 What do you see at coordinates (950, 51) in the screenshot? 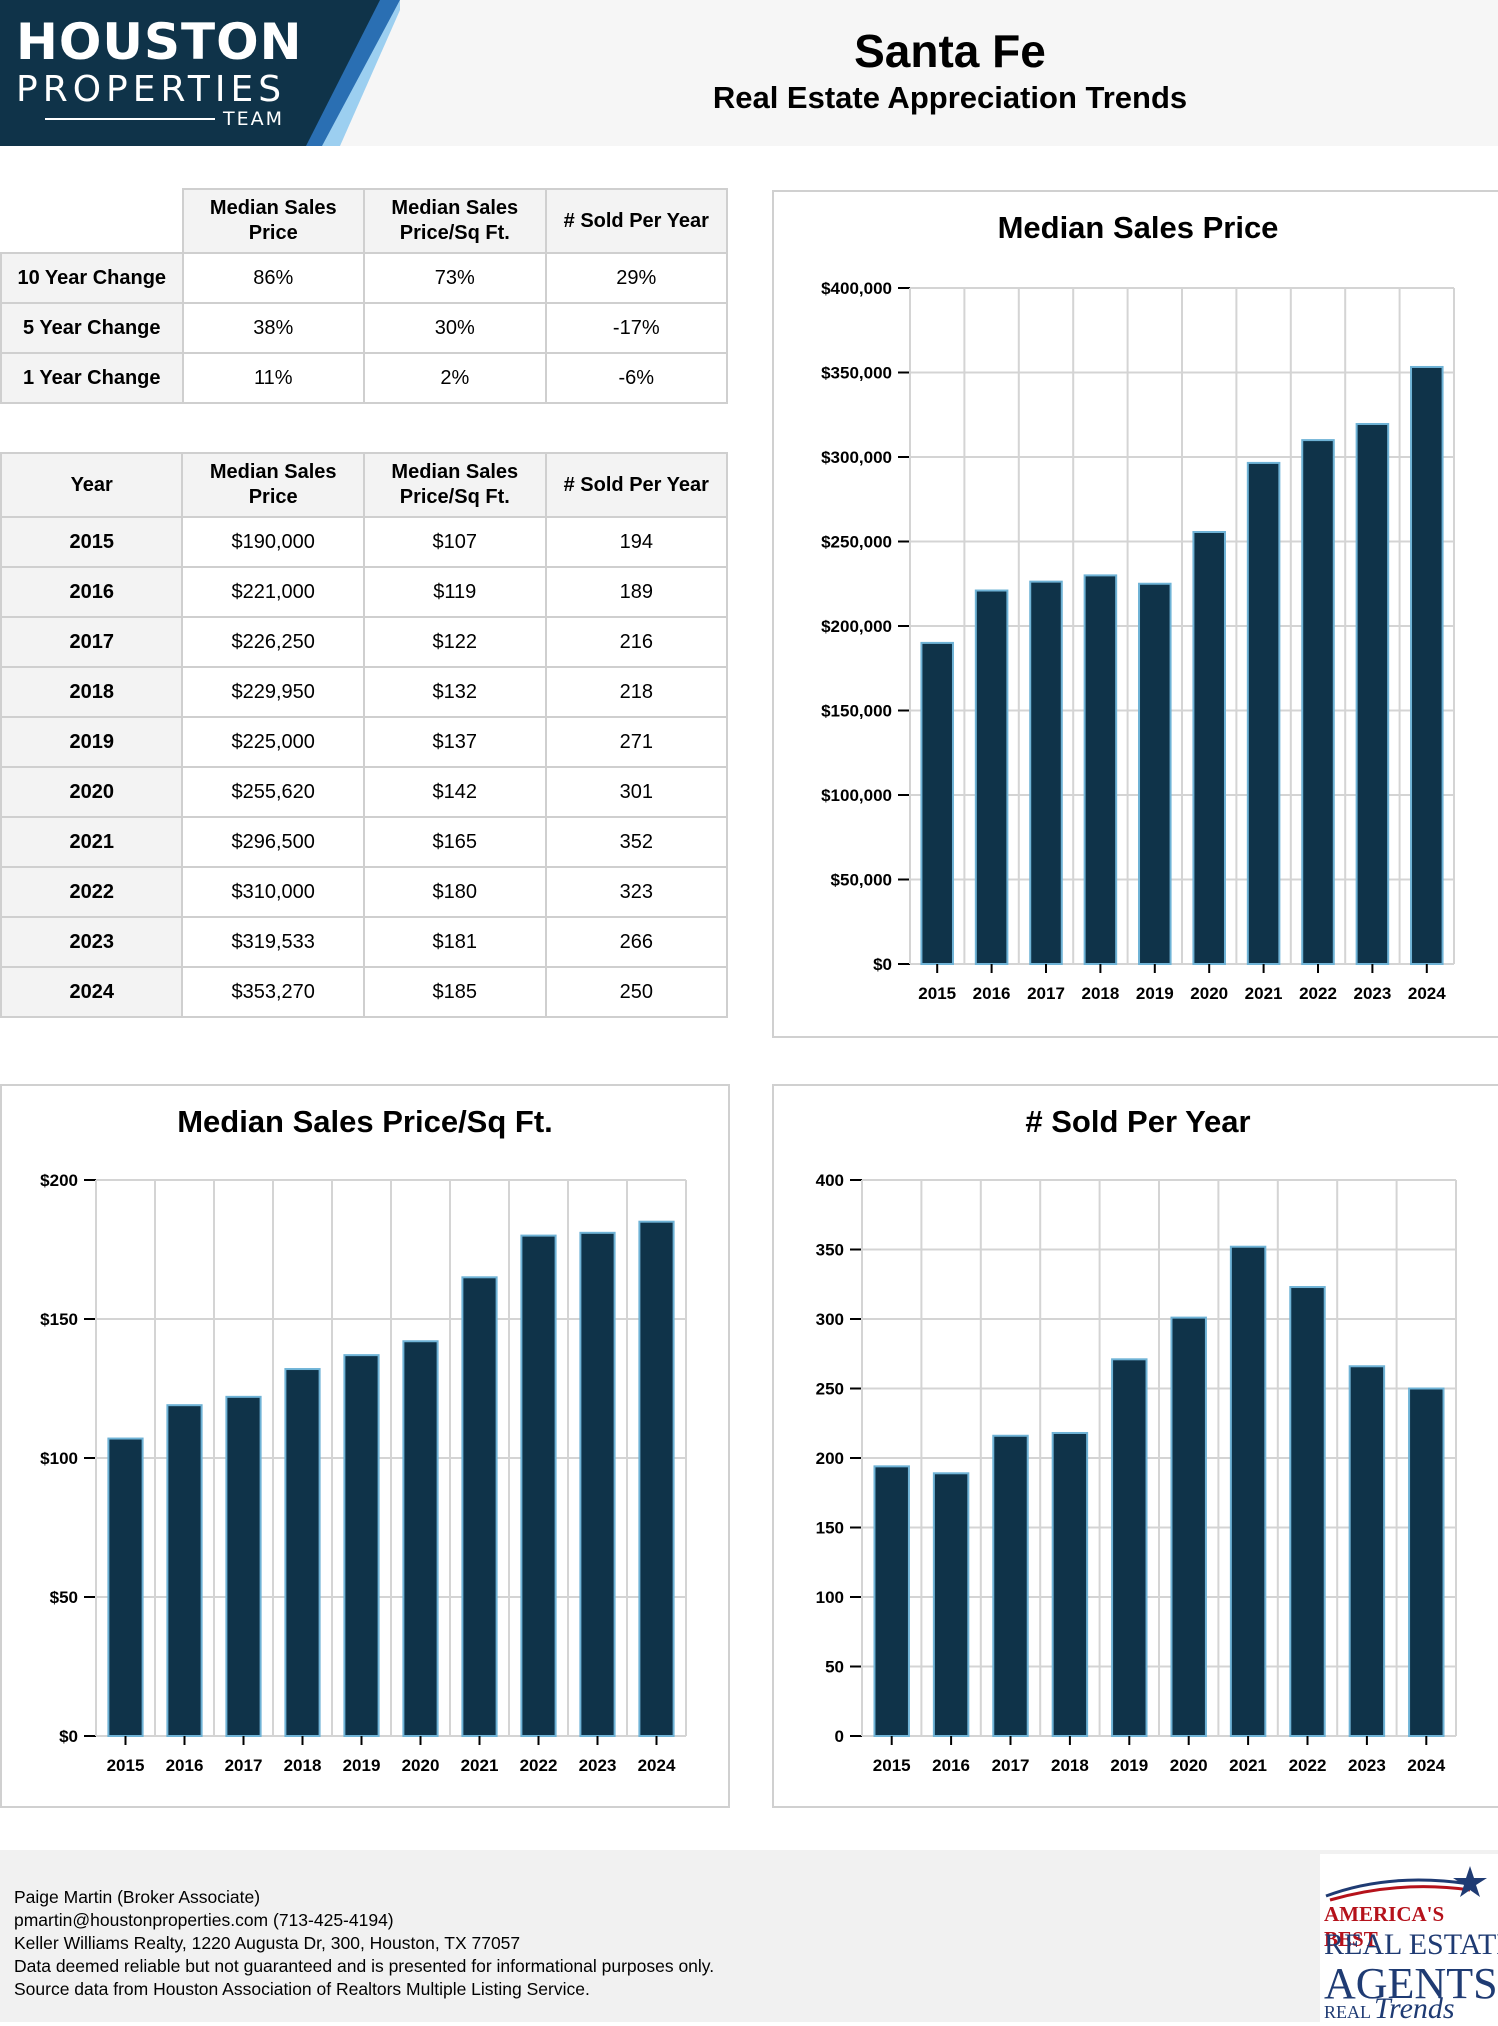
I see `page-title: Santa Fe` at bounding box center [950, 51].